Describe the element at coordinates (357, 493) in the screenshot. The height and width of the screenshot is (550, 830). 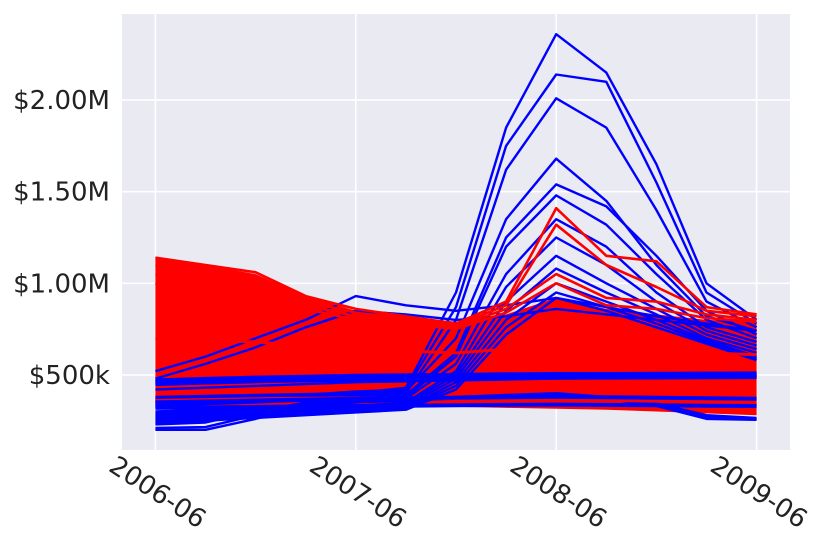
I see `x-tick-label-1: 2007-06` at that location.